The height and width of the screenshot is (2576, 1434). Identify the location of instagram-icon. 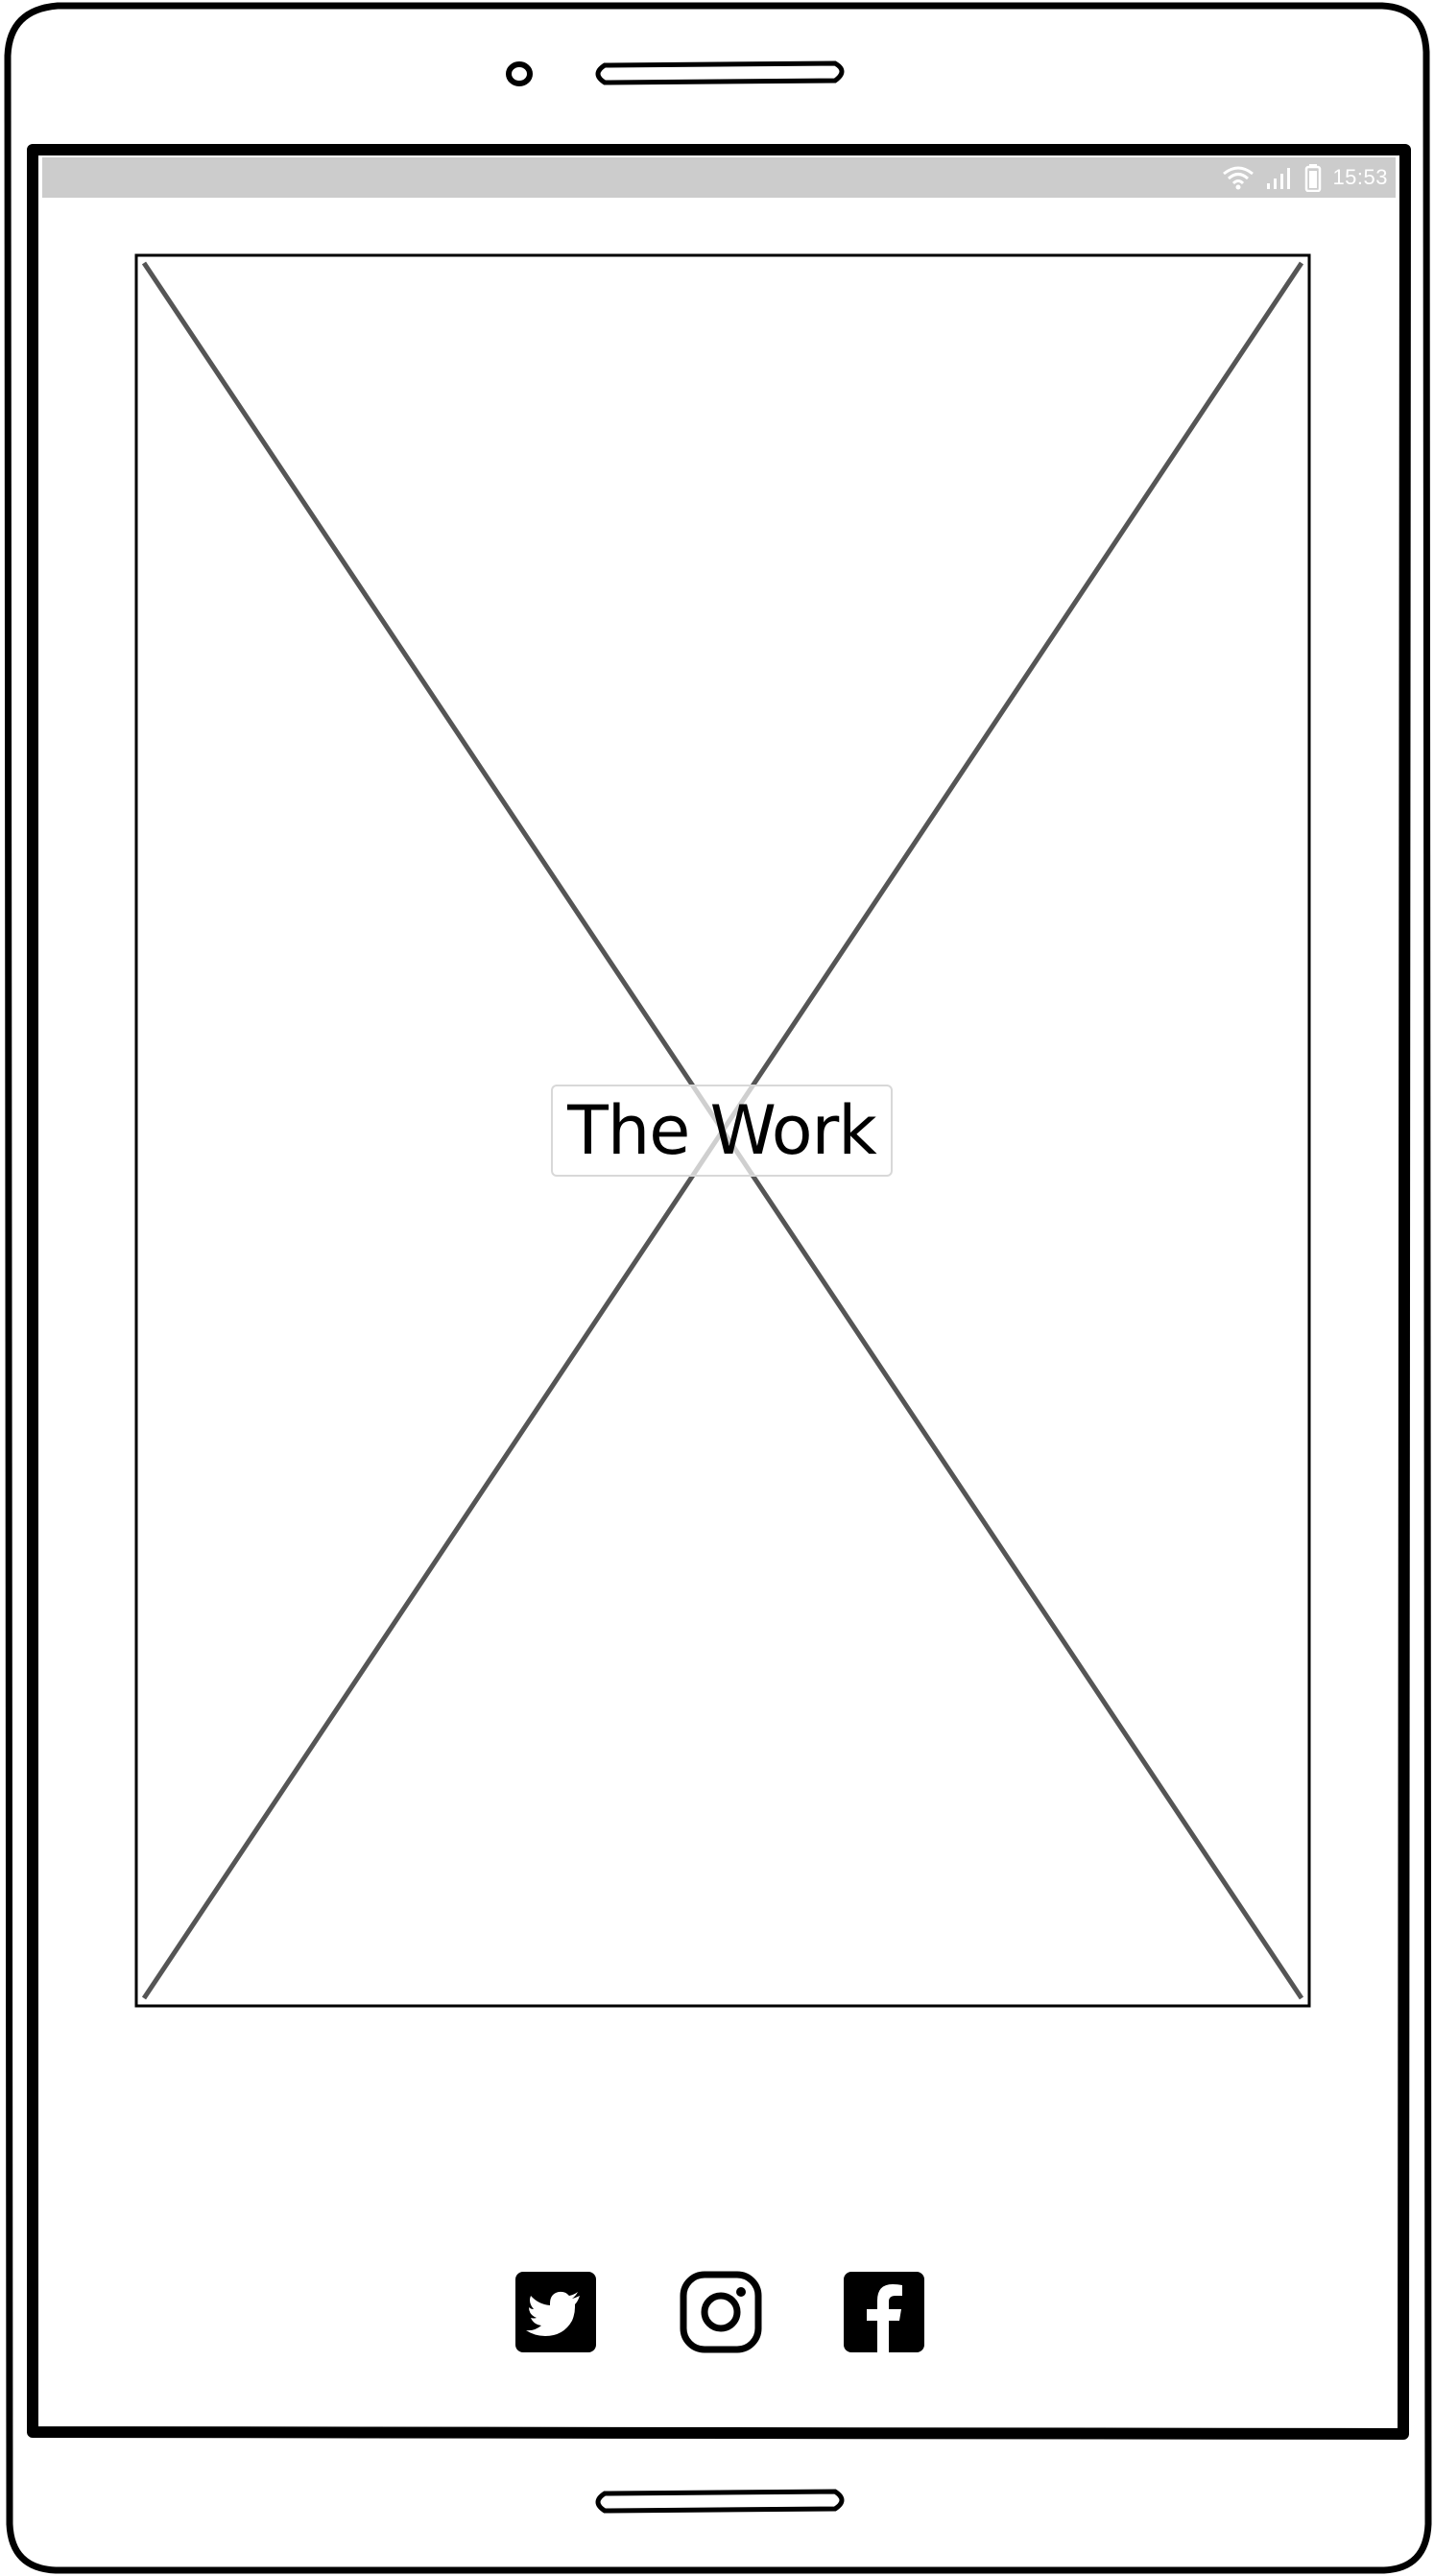
(721, 2312).